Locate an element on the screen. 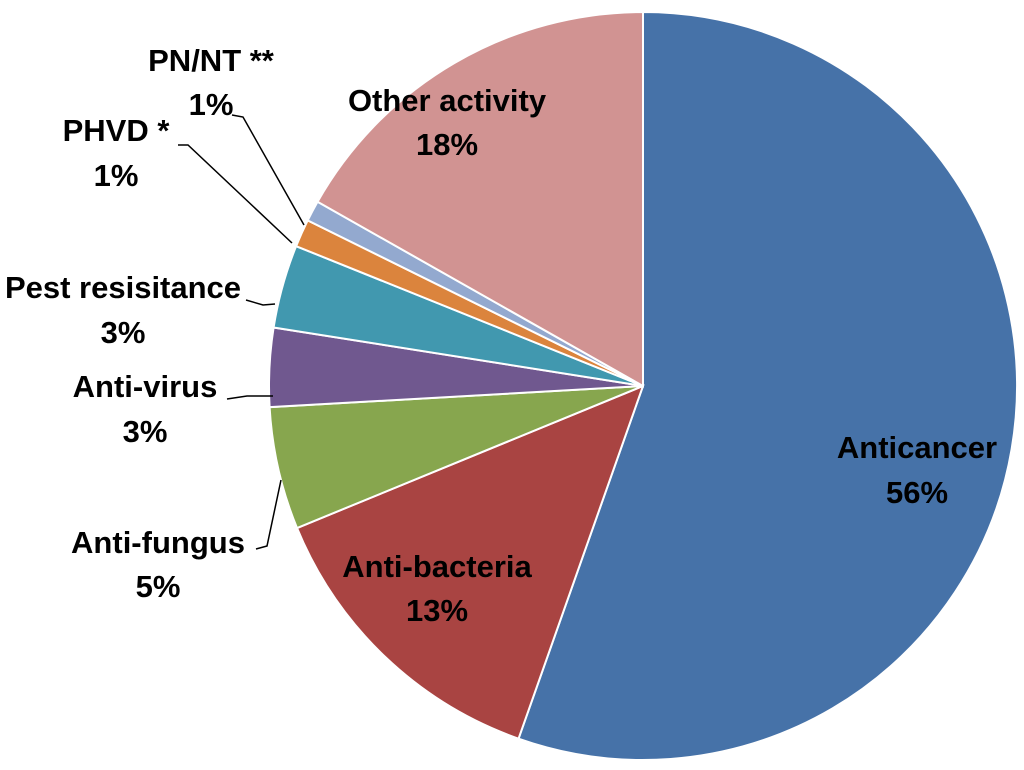 The width and height of the screenshot is (1024, 770). slice-label-phvd: PHVD * is located at coordinates (117, 130).